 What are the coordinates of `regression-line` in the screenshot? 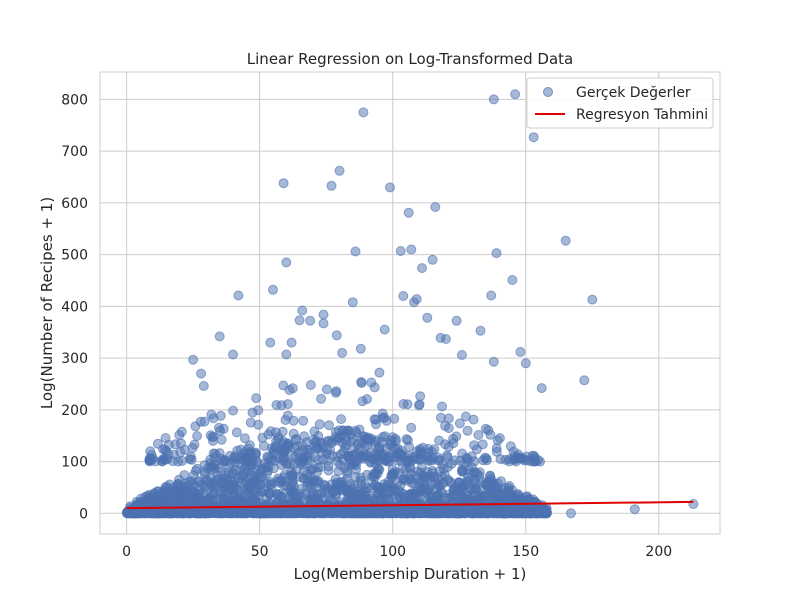 It's located at (410, 505).